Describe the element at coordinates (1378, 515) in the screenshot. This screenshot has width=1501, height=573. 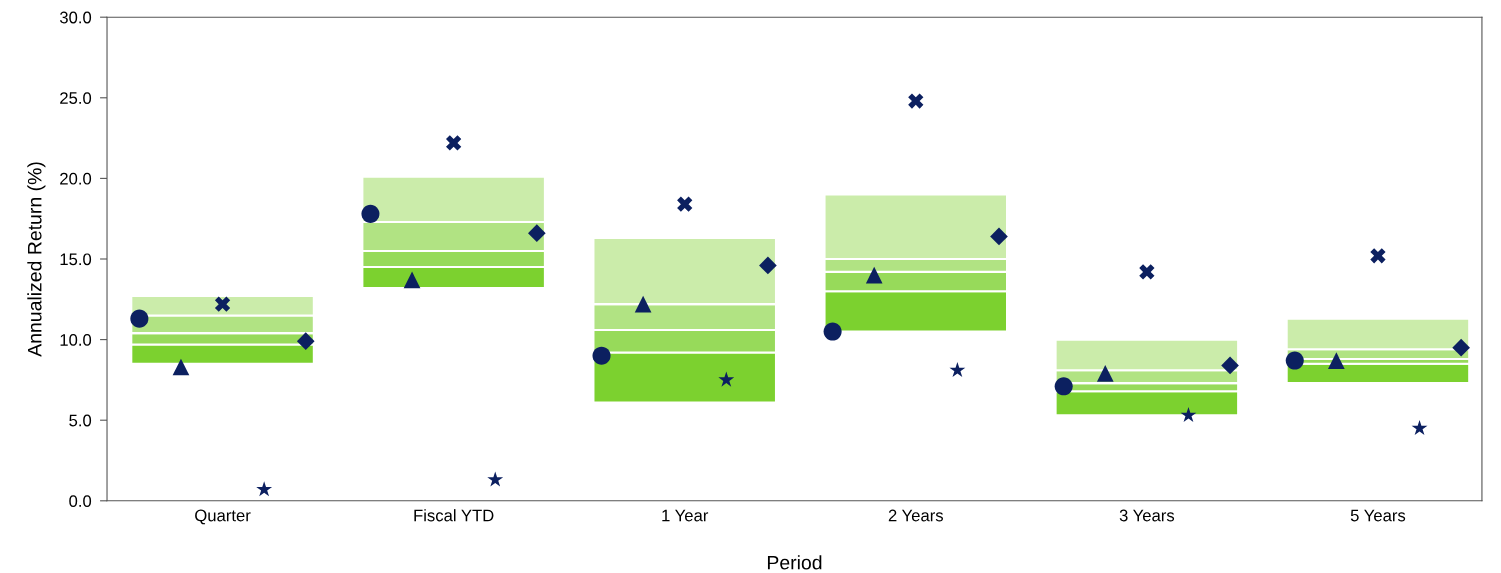
I see `x-tick-label: 5 Years` at that location.